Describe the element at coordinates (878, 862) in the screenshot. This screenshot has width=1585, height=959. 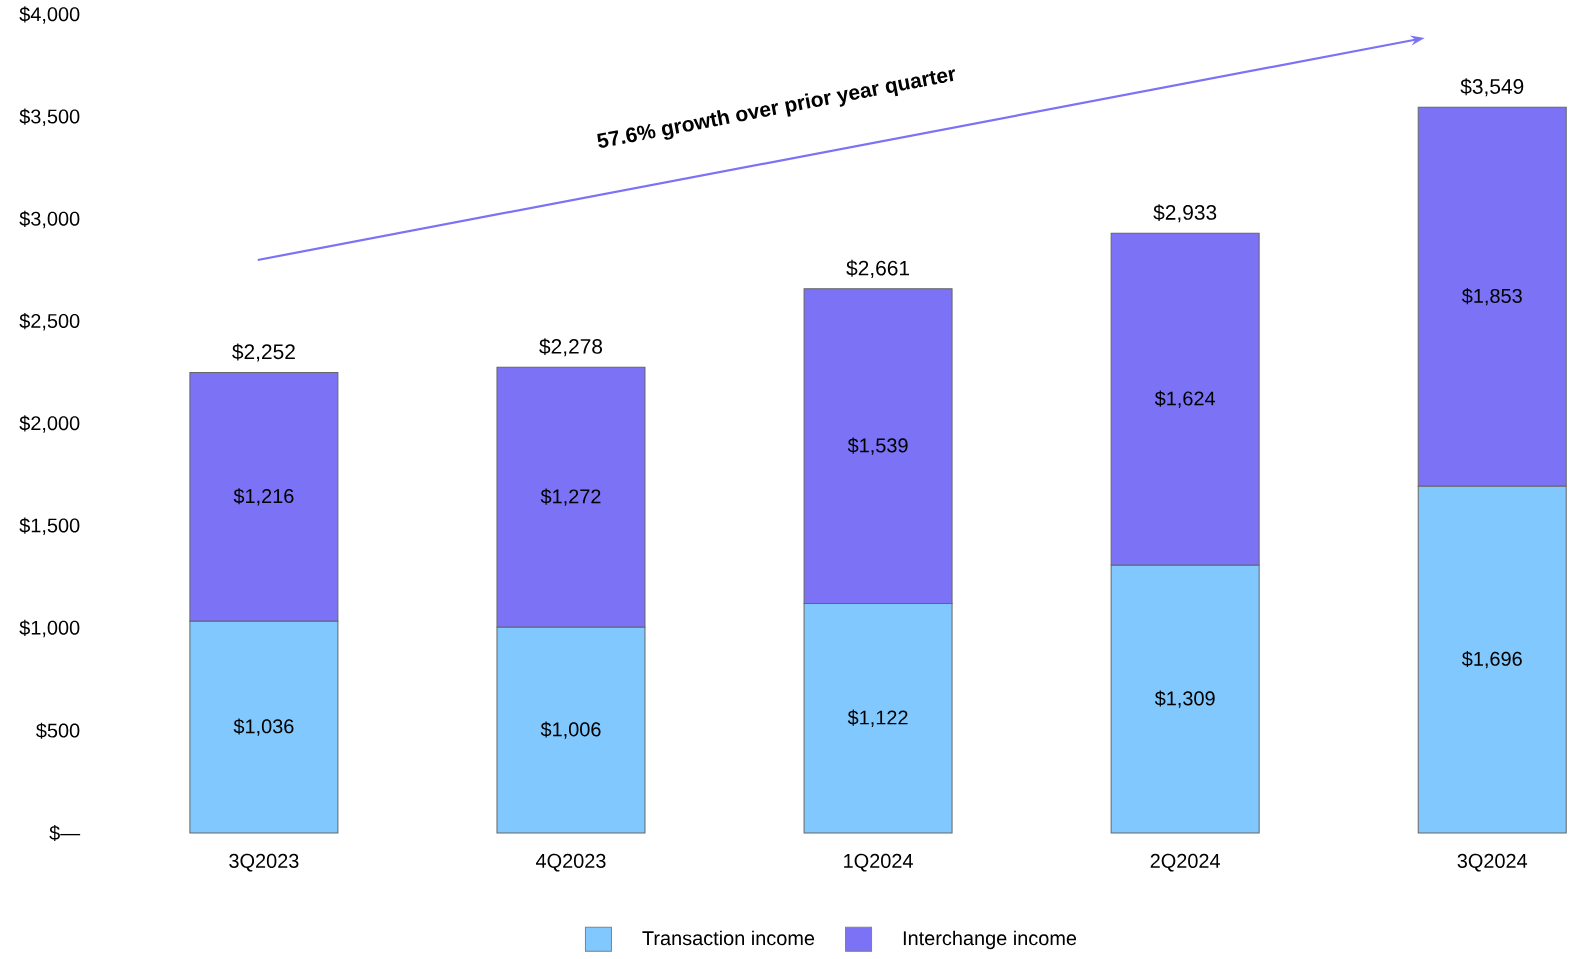
I see `x-tick-label: 1Q2024` at that location.